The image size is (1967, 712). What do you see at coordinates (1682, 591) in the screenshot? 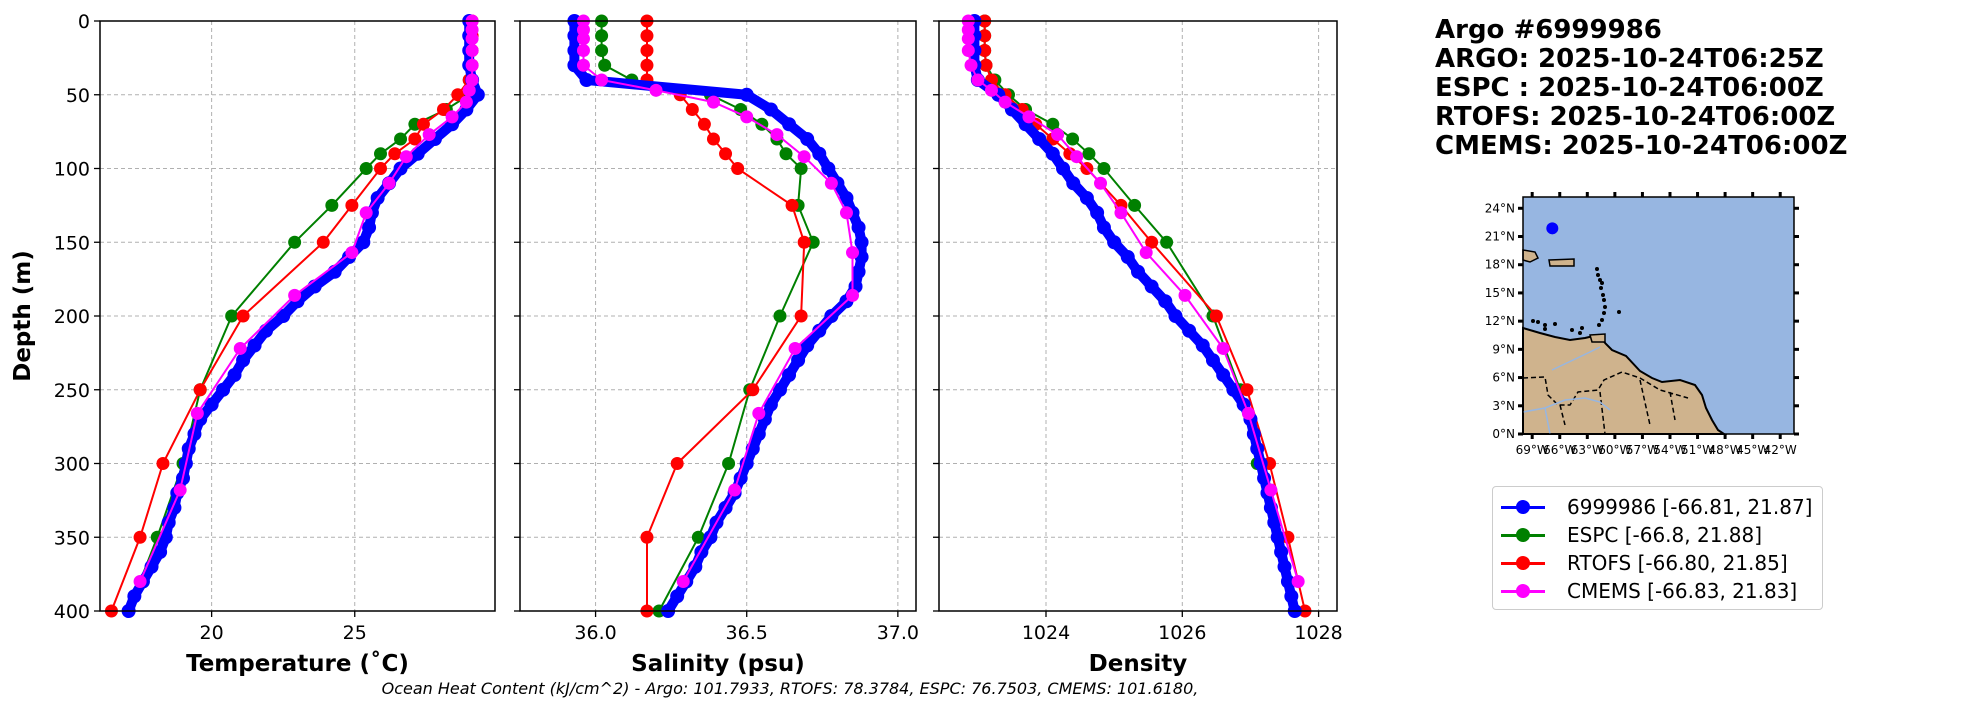
I see `legend-label: CMEMS [-66.83, 21.83]` at bounding box center [1682, 591].